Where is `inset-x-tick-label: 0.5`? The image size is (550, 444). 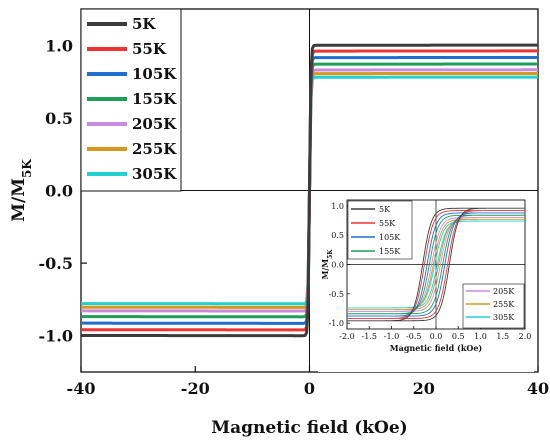
inset-x-tick-label: 0.5 is located at coordinates (458, 336).